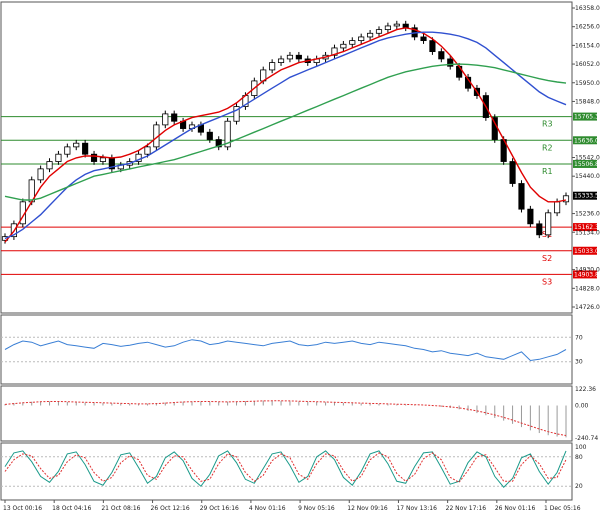 The image size is (600, 514). What do you see at coordinates (71, 508) in the screenshot?
I see `x-tick-label: 18 Oct 04:16` at bounding box center [71, 508].